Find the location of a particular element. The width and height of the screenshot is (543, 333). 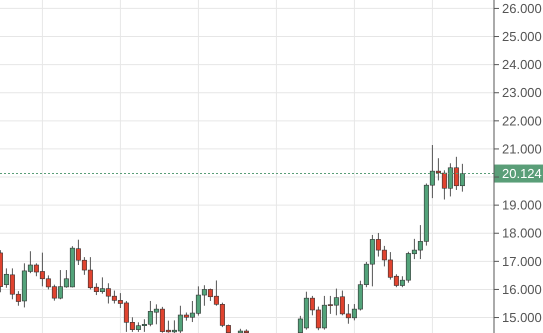

y-tick-label: 17.000 is located at coordinates (522, 261).